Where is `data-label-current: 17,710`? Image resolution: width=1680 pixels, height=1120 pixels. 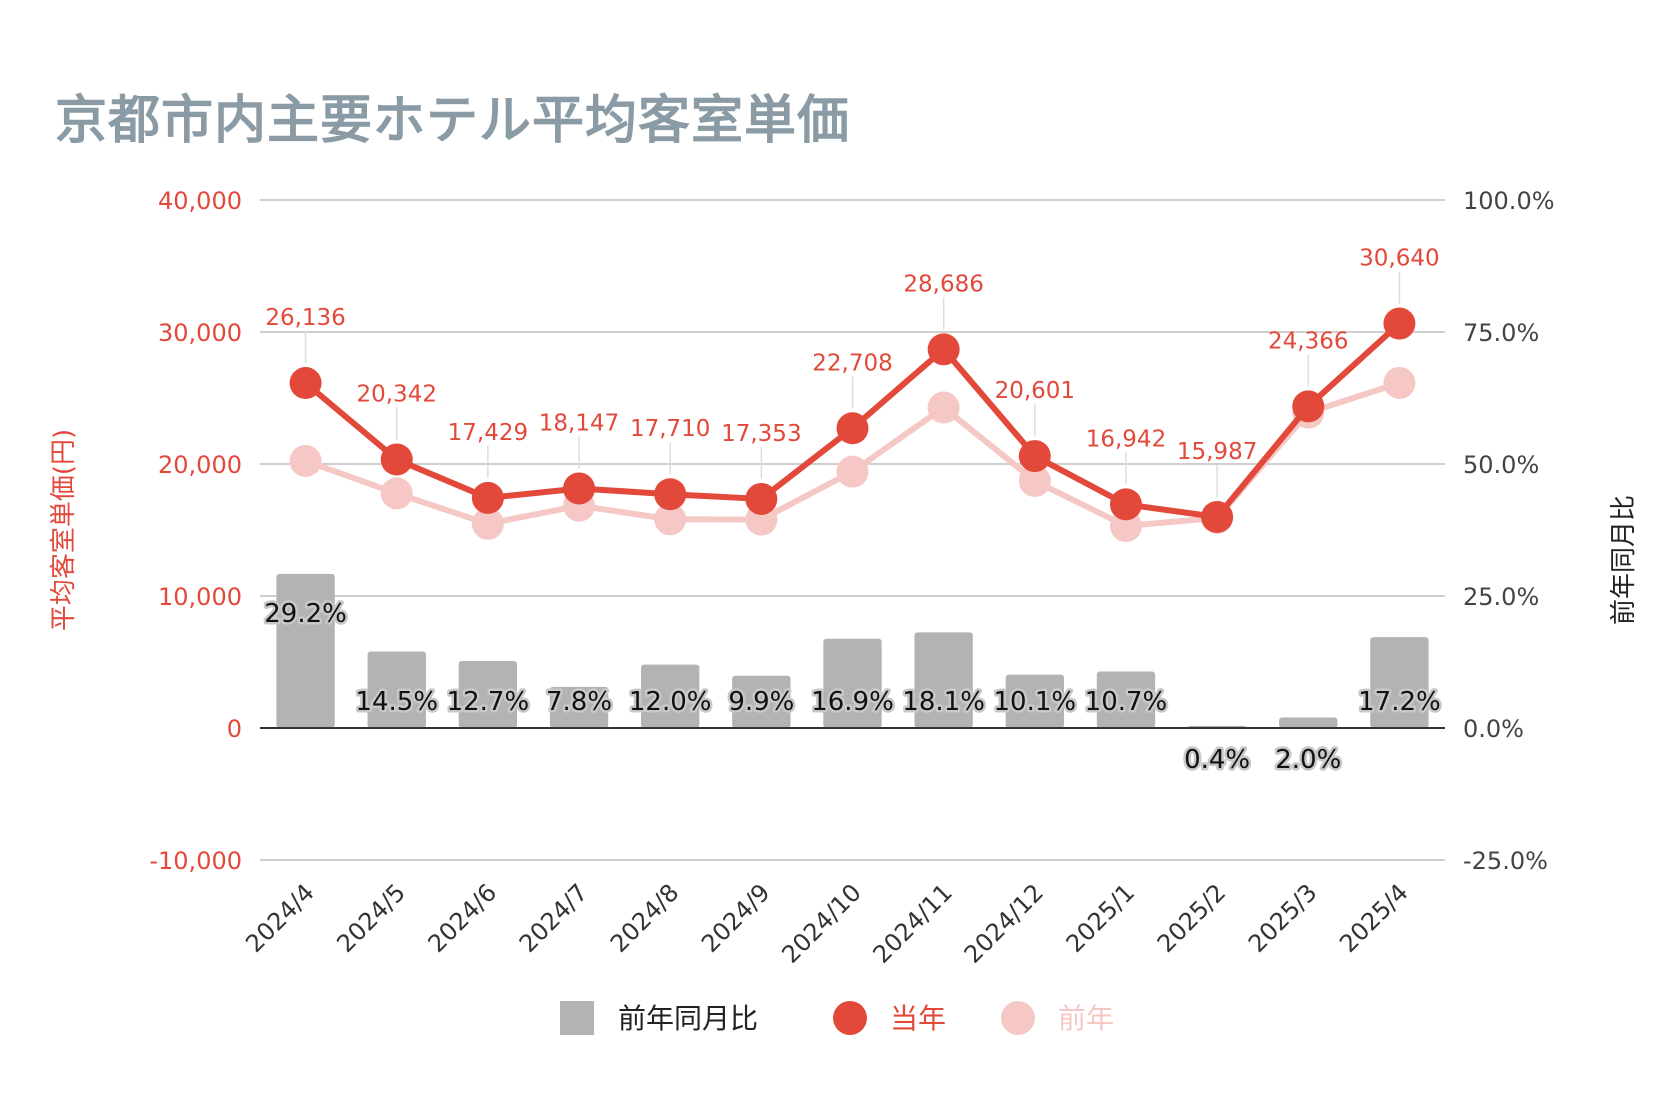 data-label-current: 17,710 is located at coordinates (670, 429).